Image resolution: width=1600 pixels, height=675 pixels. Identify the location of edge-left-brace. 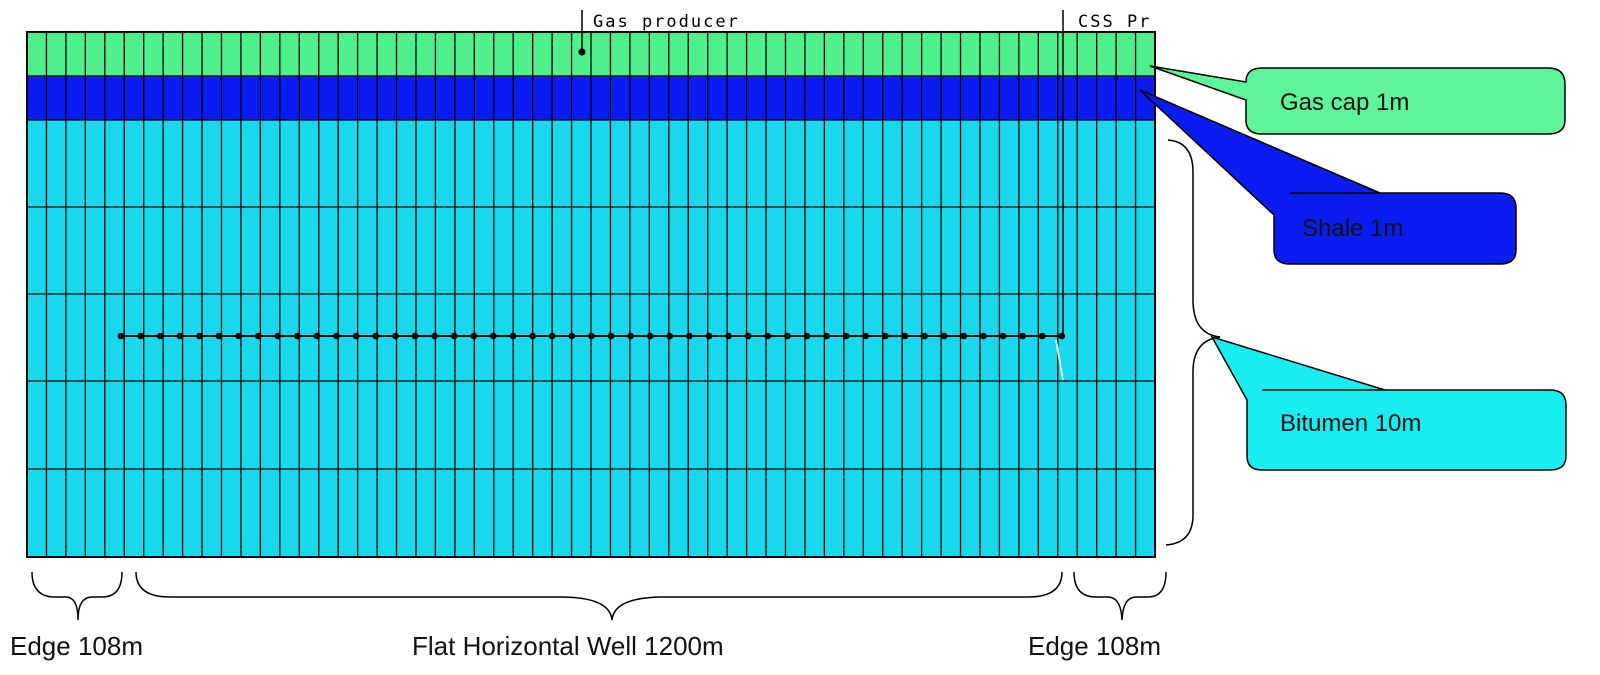
(77, 596).